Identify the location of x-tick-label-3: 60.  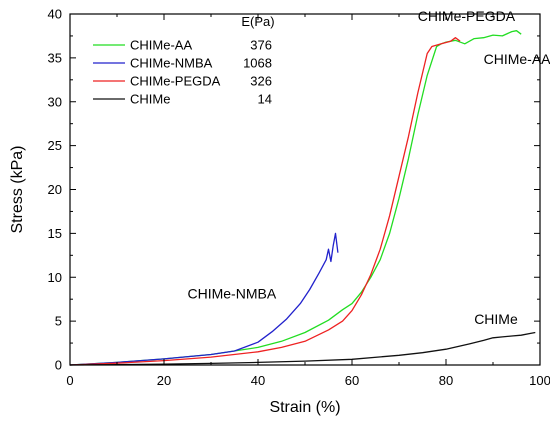
(352, 380).